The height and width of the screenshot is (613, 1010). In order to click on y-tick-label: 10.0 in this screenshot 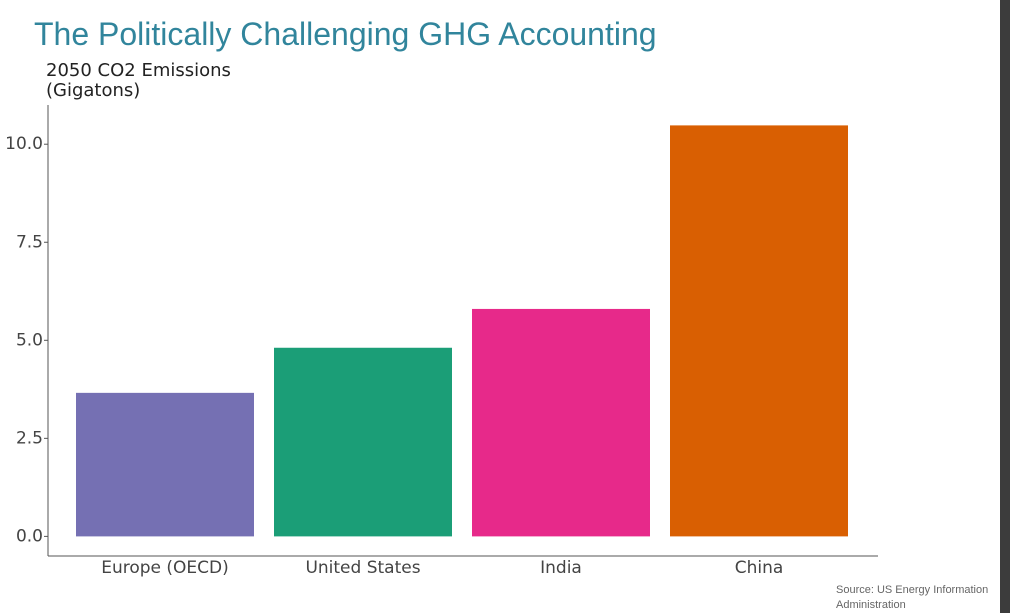, I will do `click(24, 144)`.